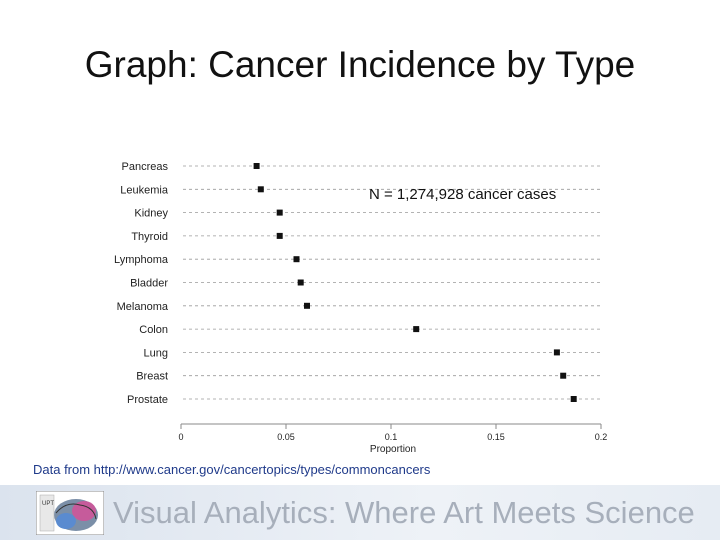  Describe the element at coordinates (48, 504) in the screenshot. I see `logo-text: UPT` at that location.